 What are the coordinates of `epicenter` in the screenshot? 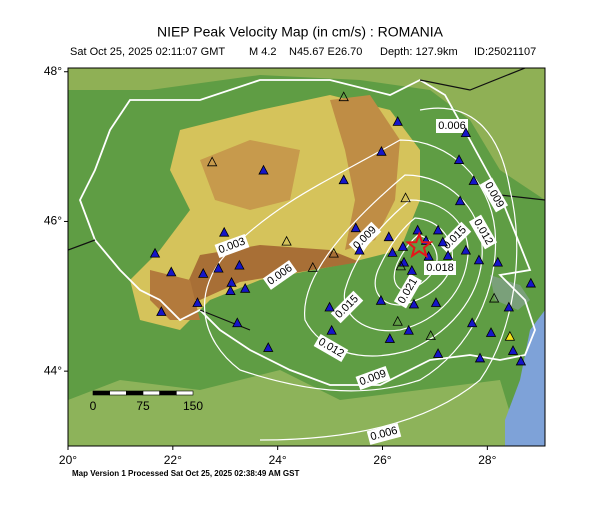 It's located at (419, 245).